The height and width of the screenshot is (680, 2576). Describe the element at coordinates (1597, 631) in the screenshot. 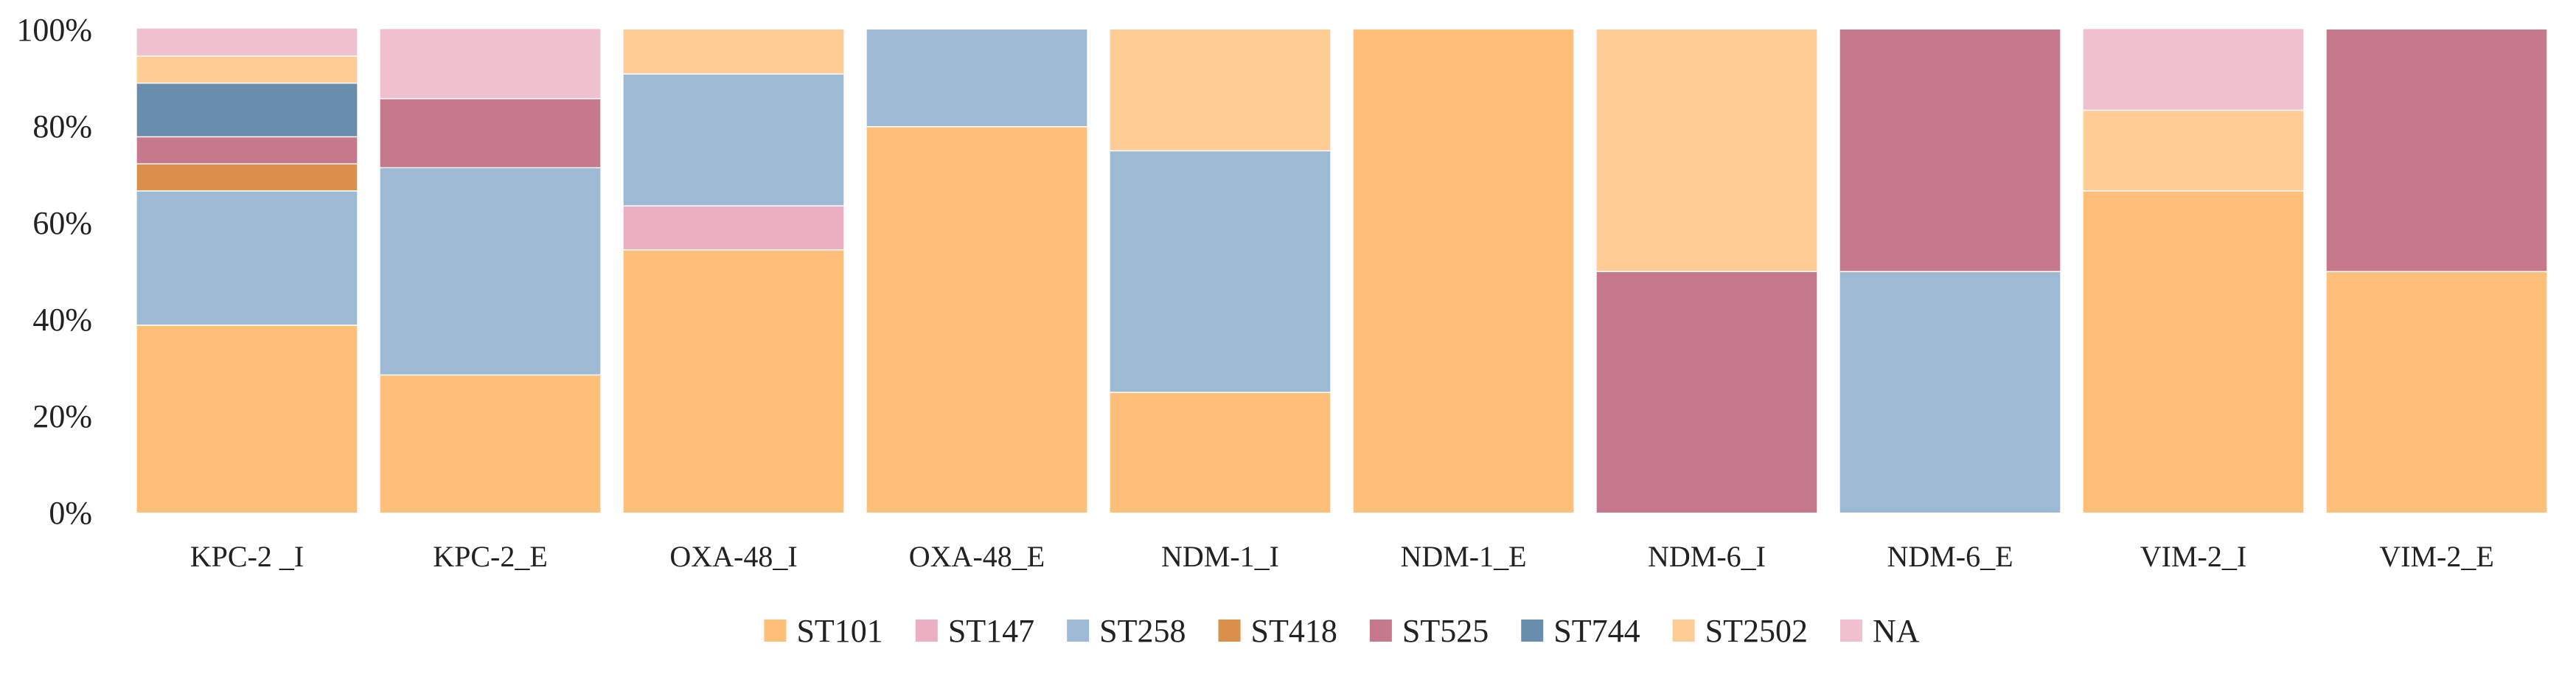

I see `legend-label: ST744` at that location.